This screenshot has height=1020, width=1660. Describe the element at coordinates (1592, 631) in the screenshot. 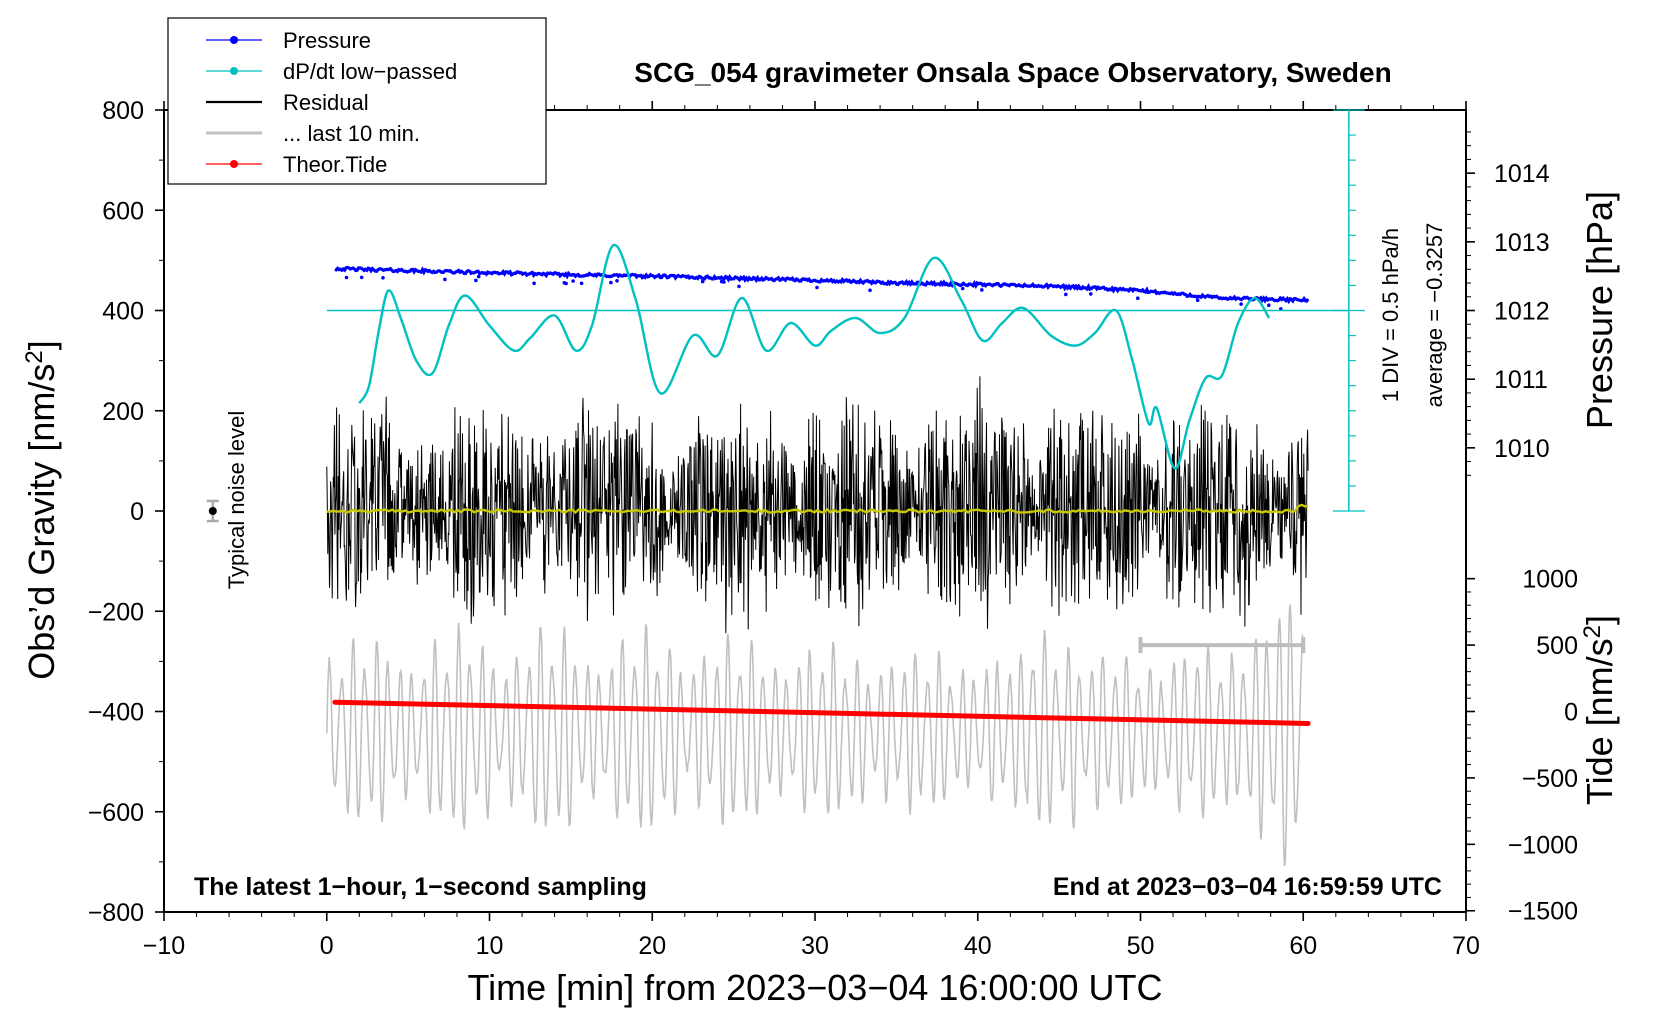

I see `tide-axis-label-superscript: 2` at that location.